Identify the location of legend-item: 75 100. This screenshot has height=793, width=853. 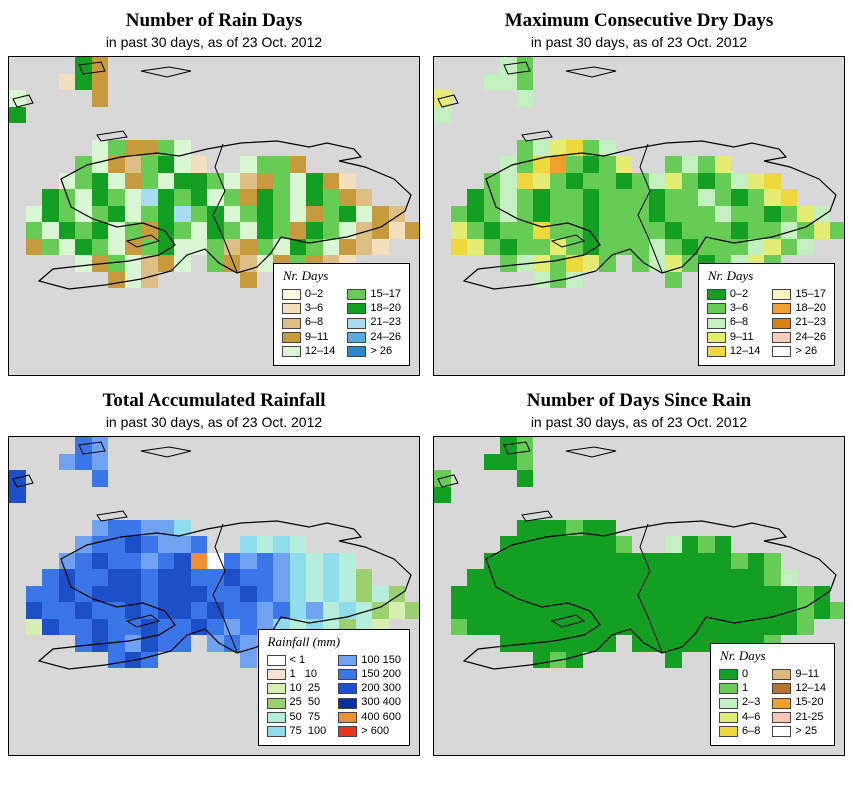
(296, 731).